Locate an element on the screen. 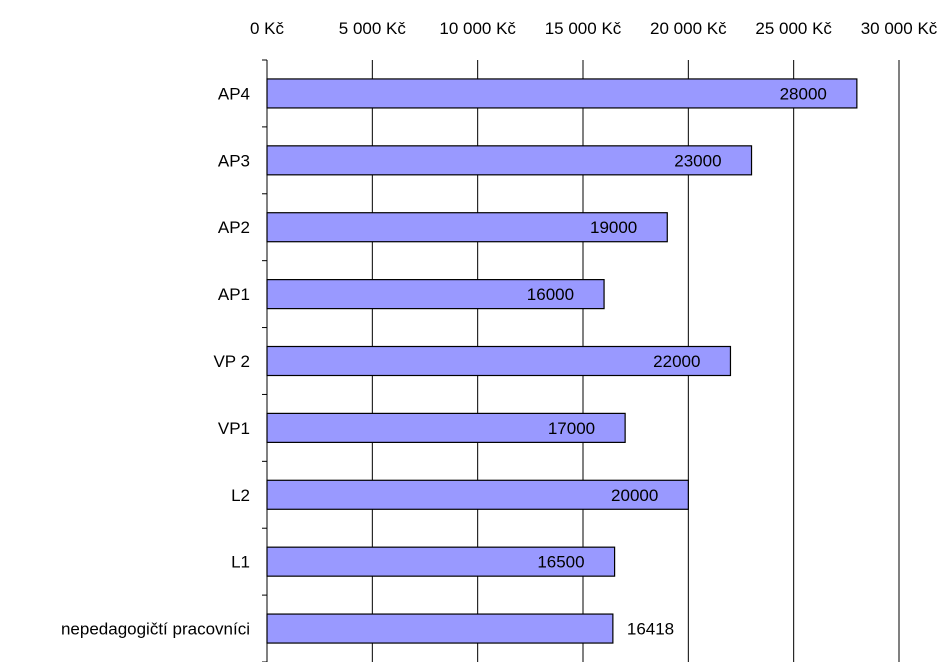 This screenshot has width=952, height=662. category-label: nepedagogičtí pracovníci is located at coordinates (155, 629).